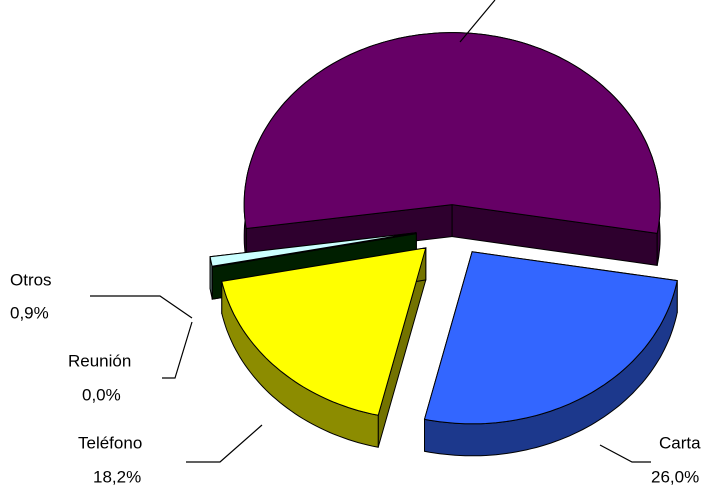 The image size is (725, 494). I want to click on category-label: Otros, so click(31, 279).